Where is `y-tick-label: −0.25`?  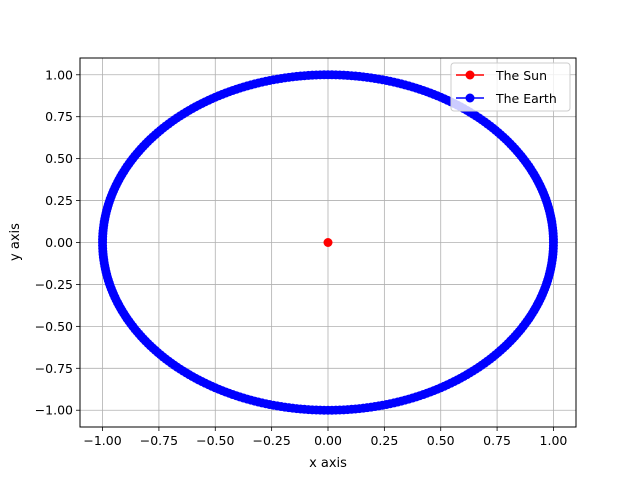
y-tick-label: −0.25 is located at coordinates (54, 284).